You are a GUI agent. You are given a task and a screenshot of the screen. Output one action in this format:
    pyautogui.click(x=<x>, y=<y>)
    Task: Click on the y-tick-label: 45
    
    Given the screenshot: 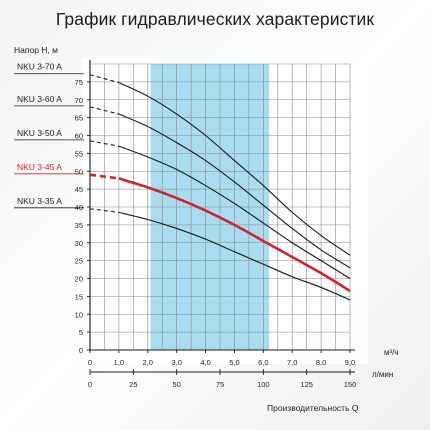 What is the action you would take?
    pyautogui.click(x=79, y=189)
    